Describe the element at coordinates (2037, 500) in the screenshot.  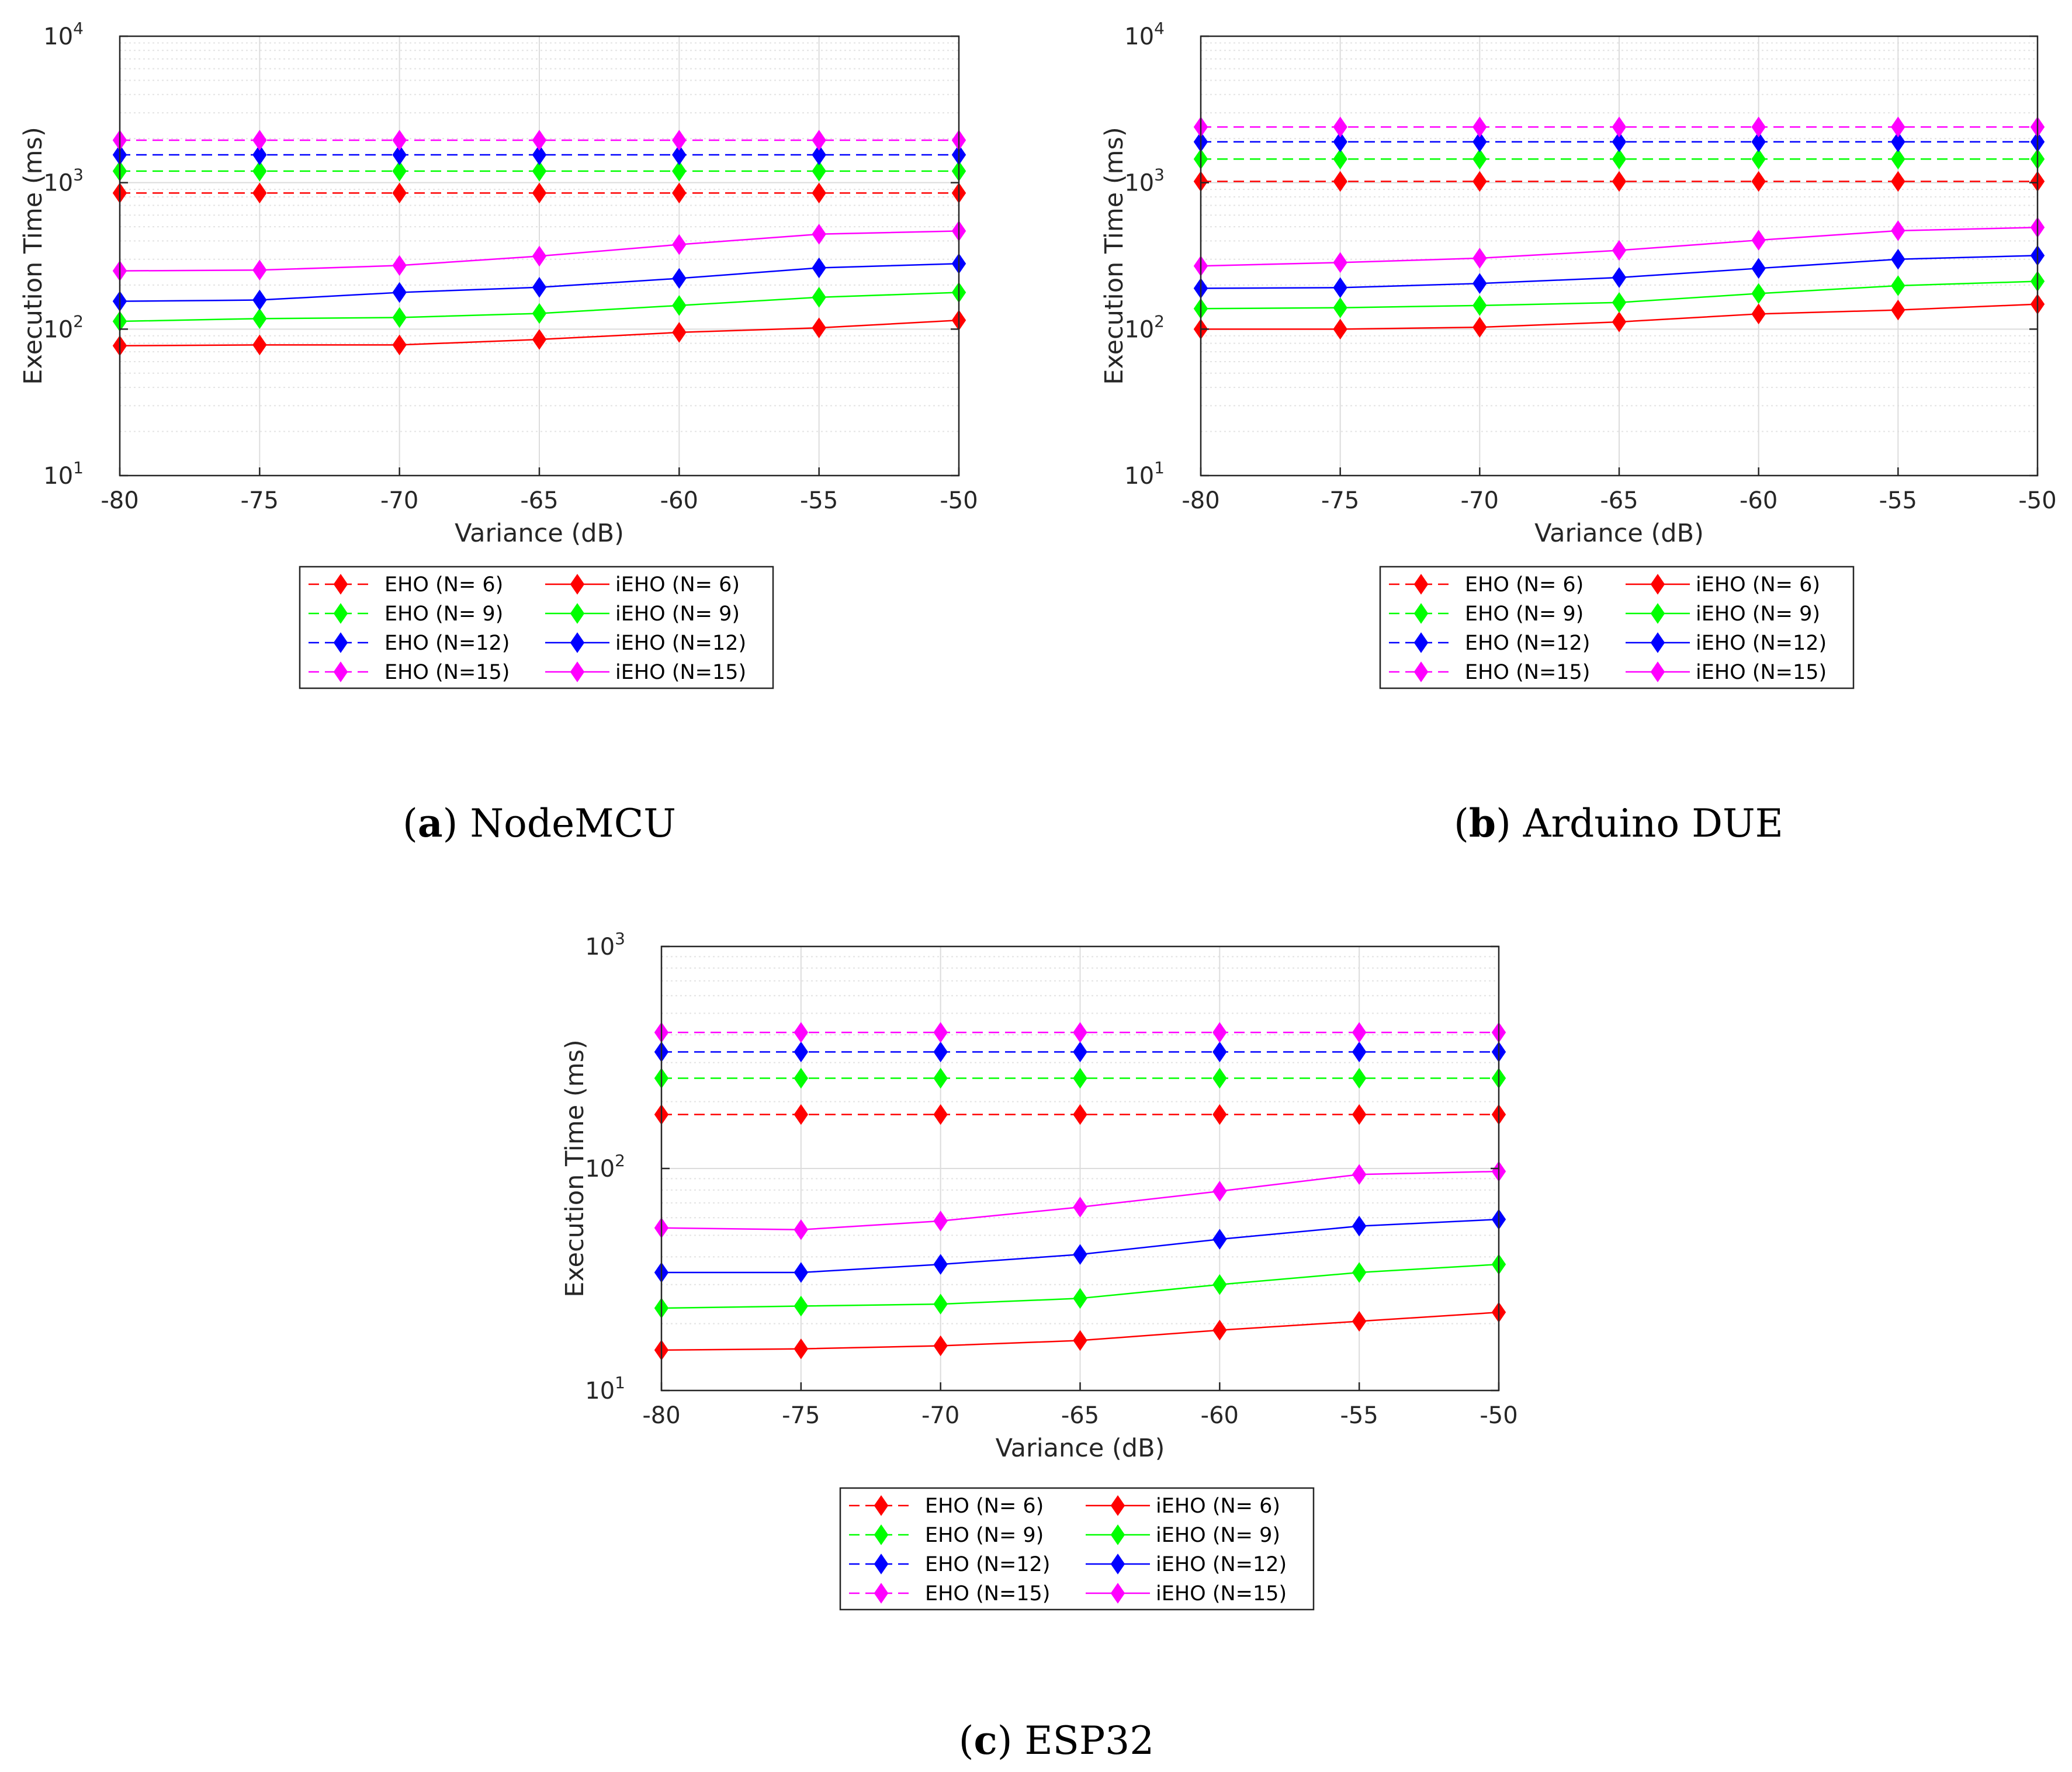
I see `x-tick-label: -50` at that location.